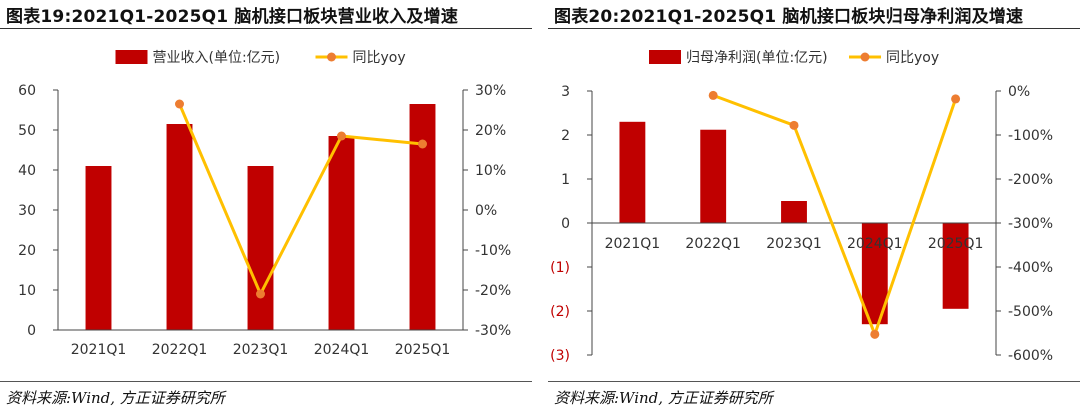  What do you see at coordinates (565, 180) in the screenshot?
I see `left-axis-tick-label: 1` at bounding box center [565, 180].